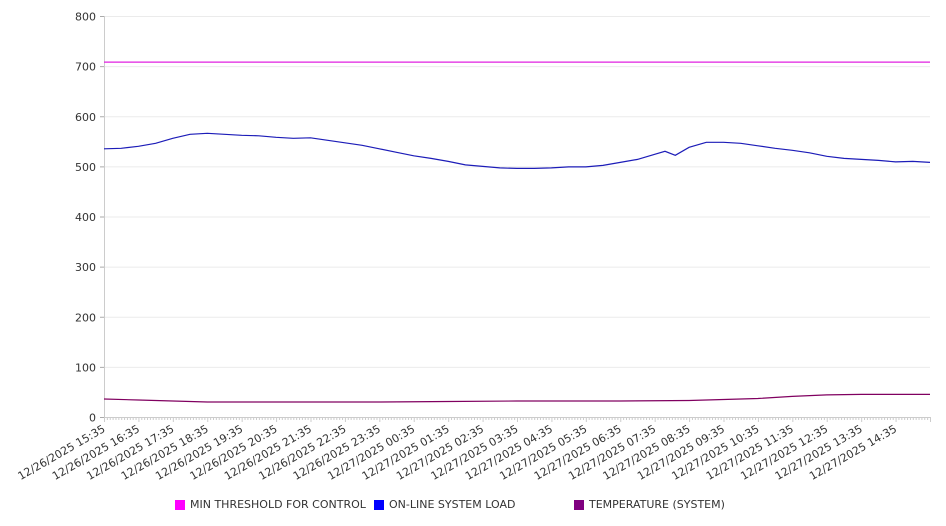 The image size is (946, 526). I want to click on legend-label: ON-LINE SYSTEM LOAD, so click(452, 504).